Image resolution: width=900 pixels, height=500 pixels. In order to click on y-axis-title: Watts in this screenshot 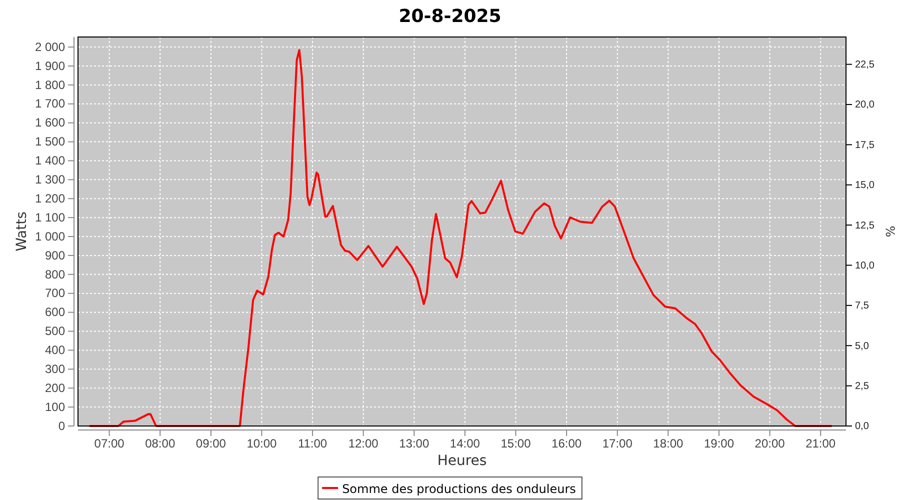, I will do `click(22, 232)`.